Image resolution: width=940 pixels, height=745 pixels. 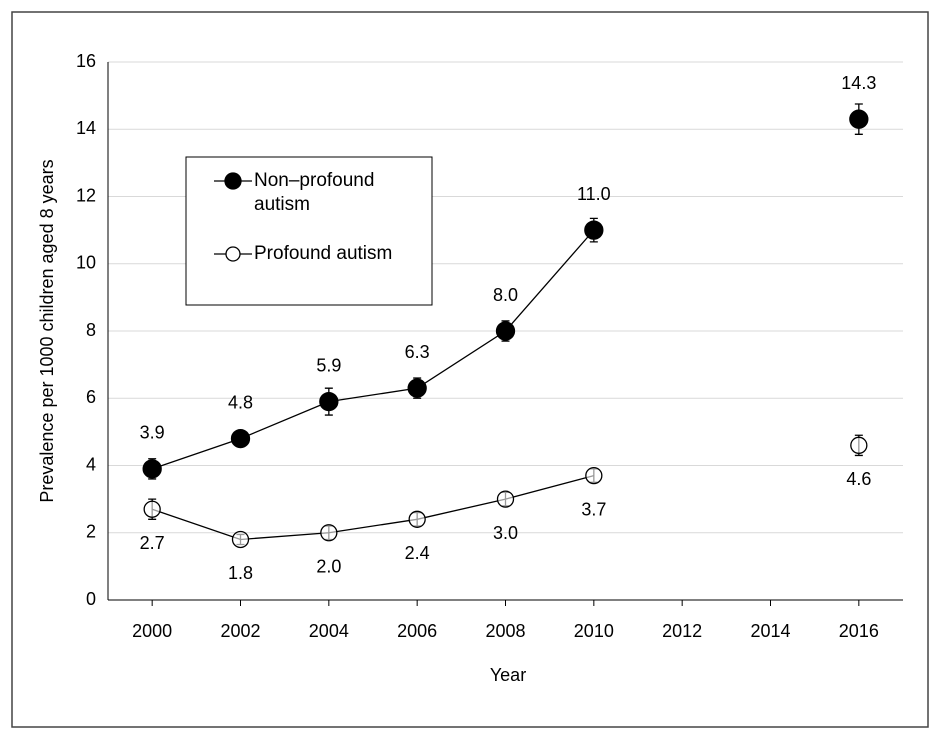 What do you see at coordinates (309, 231) in the screenshot?
I see `legend: Non–profound autism Profound autism` at bounding box center [309, 231].